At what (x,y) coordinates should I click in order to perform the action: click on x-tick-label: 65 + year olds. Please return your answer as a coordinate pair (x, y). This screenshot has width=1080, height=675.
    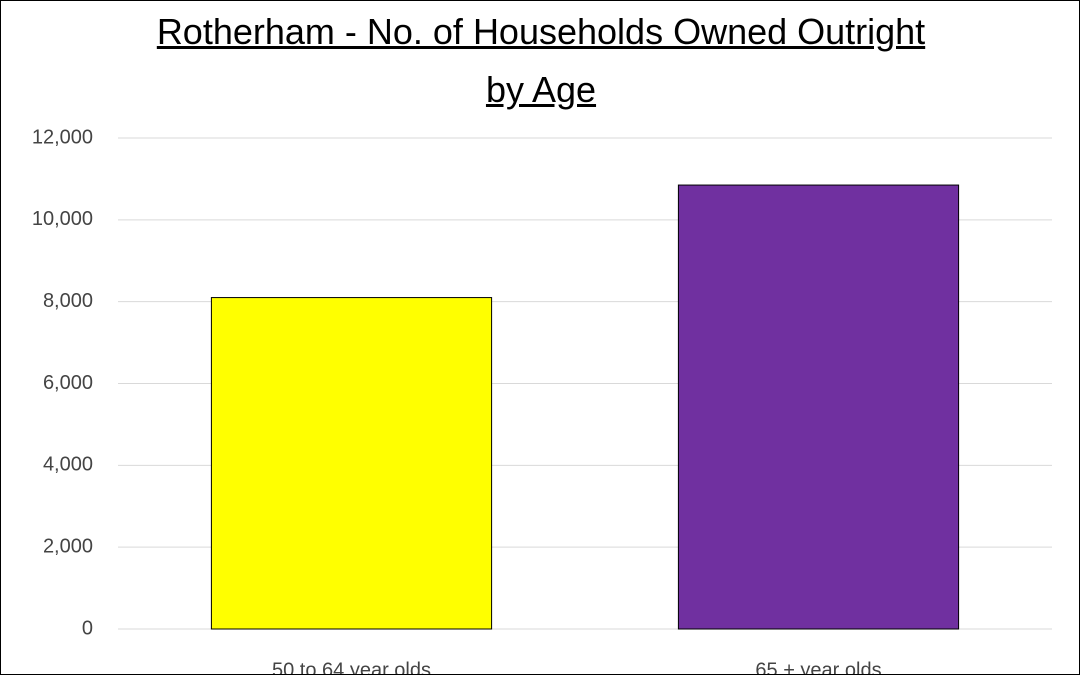
    Looking at the image, I should click on (818, 666).